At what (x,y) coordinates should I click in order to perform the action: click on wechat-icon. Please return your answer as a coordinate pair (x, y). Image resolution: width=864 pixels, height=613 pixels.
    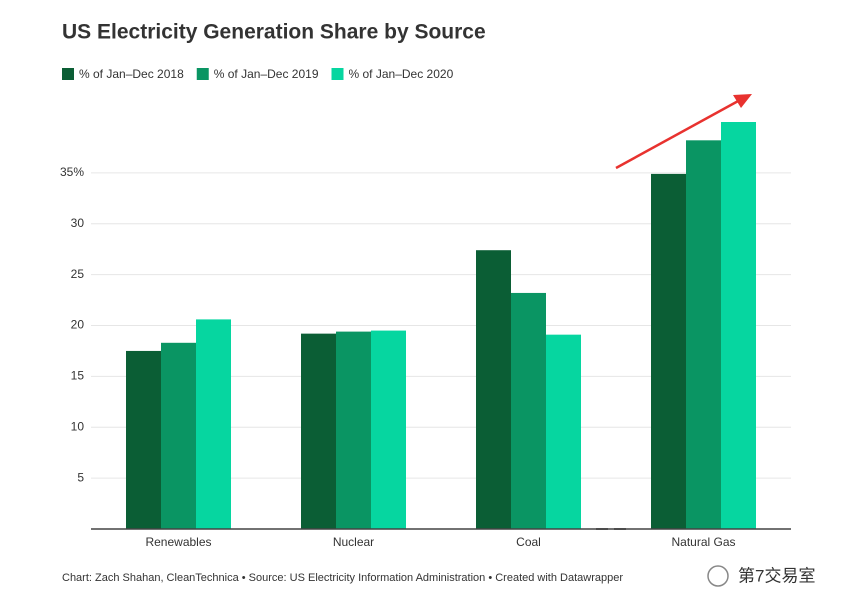
    Looking at the image, I should click on (718, 576).